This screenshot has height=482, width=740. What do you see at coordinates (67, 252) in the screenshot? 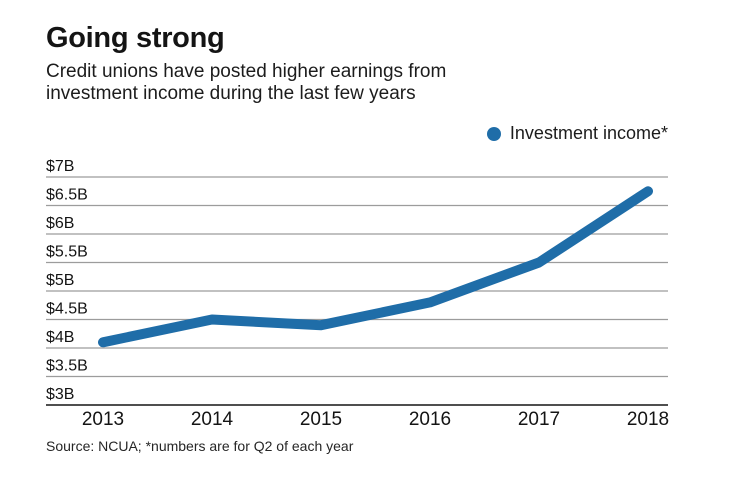
I see `y-axis-tick-label: $5.5B` at bounding box center [67, 252].